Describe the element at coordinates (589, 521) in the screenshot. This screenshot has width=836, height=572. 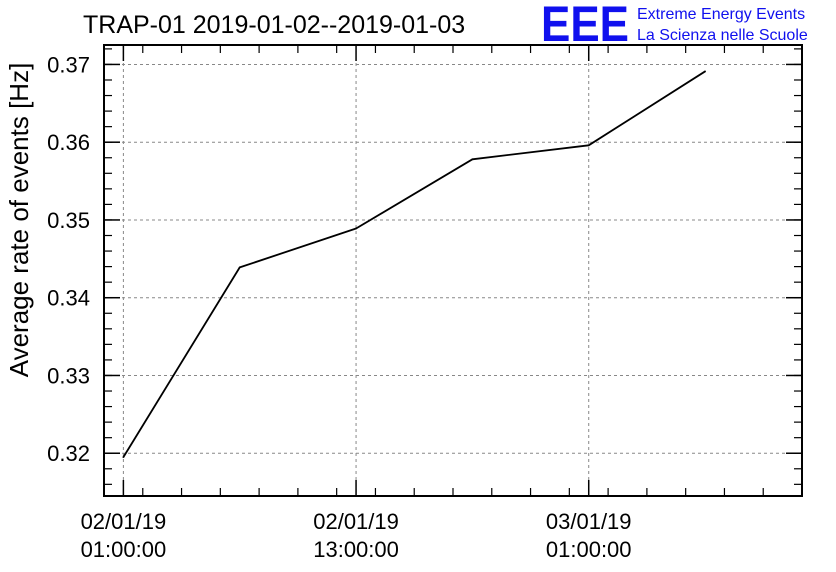
I see `x-tick-label-date: 03/01/19` at that location.